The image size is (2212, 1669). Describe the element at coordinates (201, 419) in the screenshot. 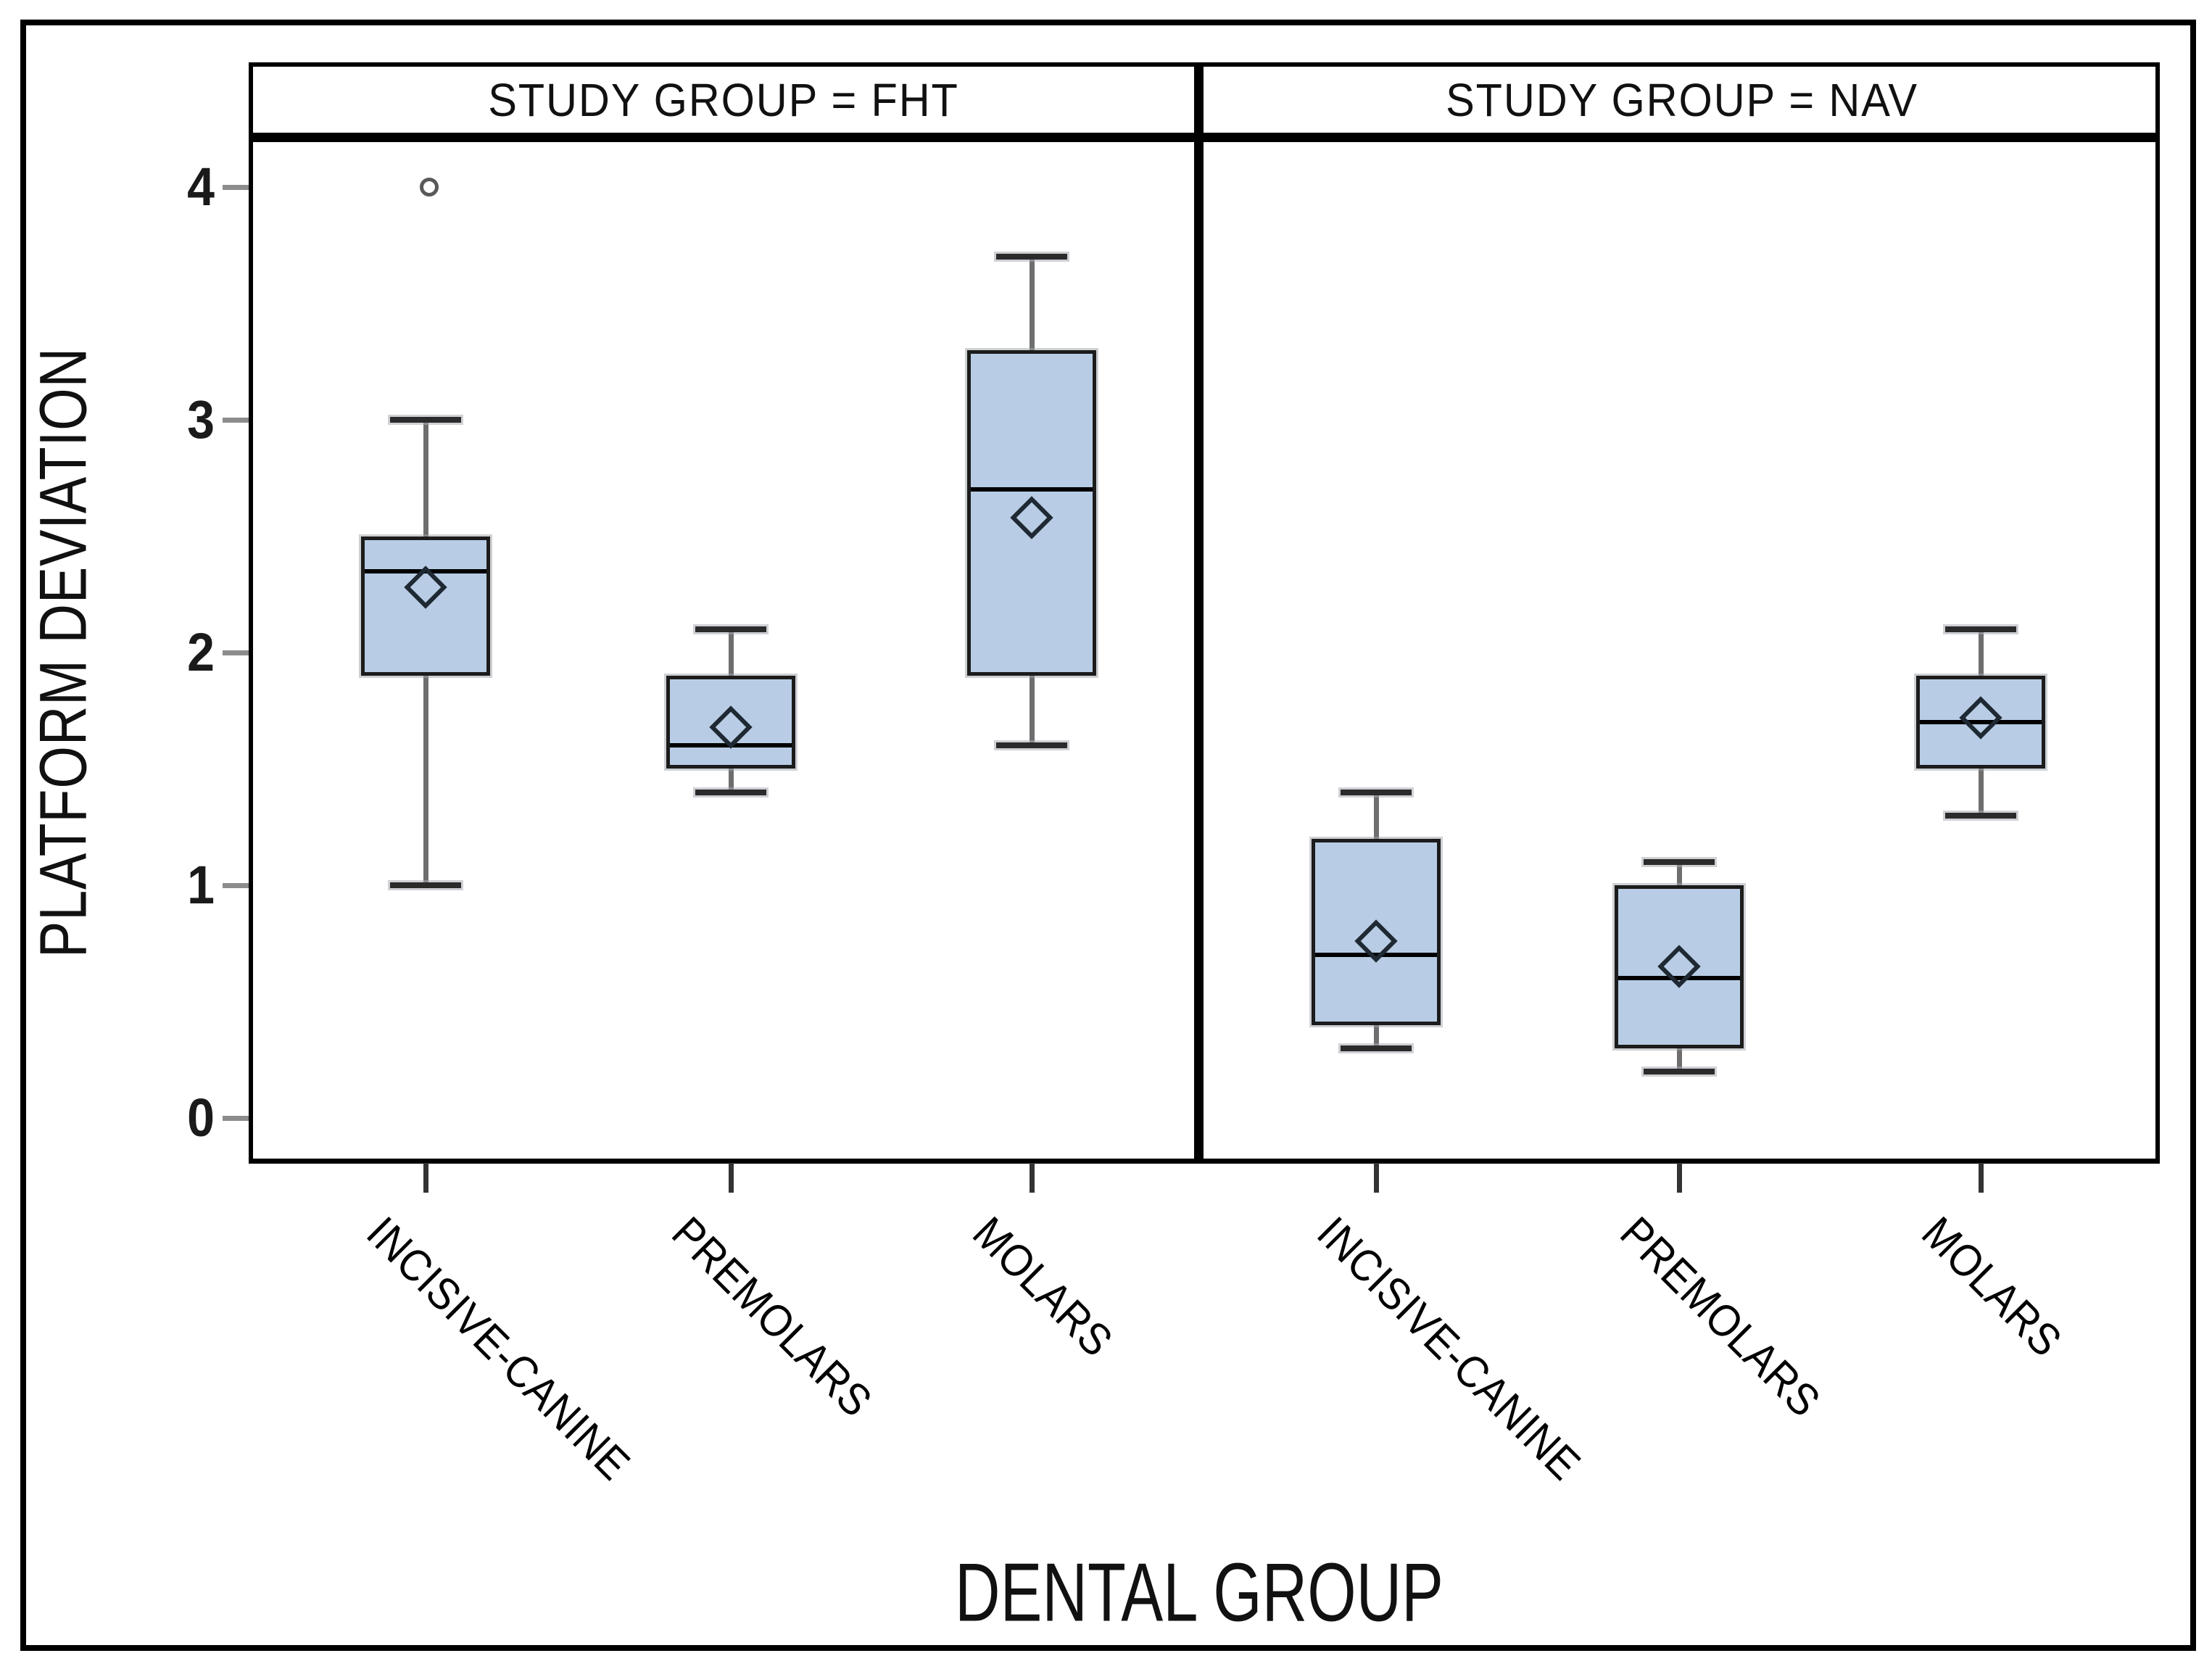

I see `y-tick-label: 3` at that location.